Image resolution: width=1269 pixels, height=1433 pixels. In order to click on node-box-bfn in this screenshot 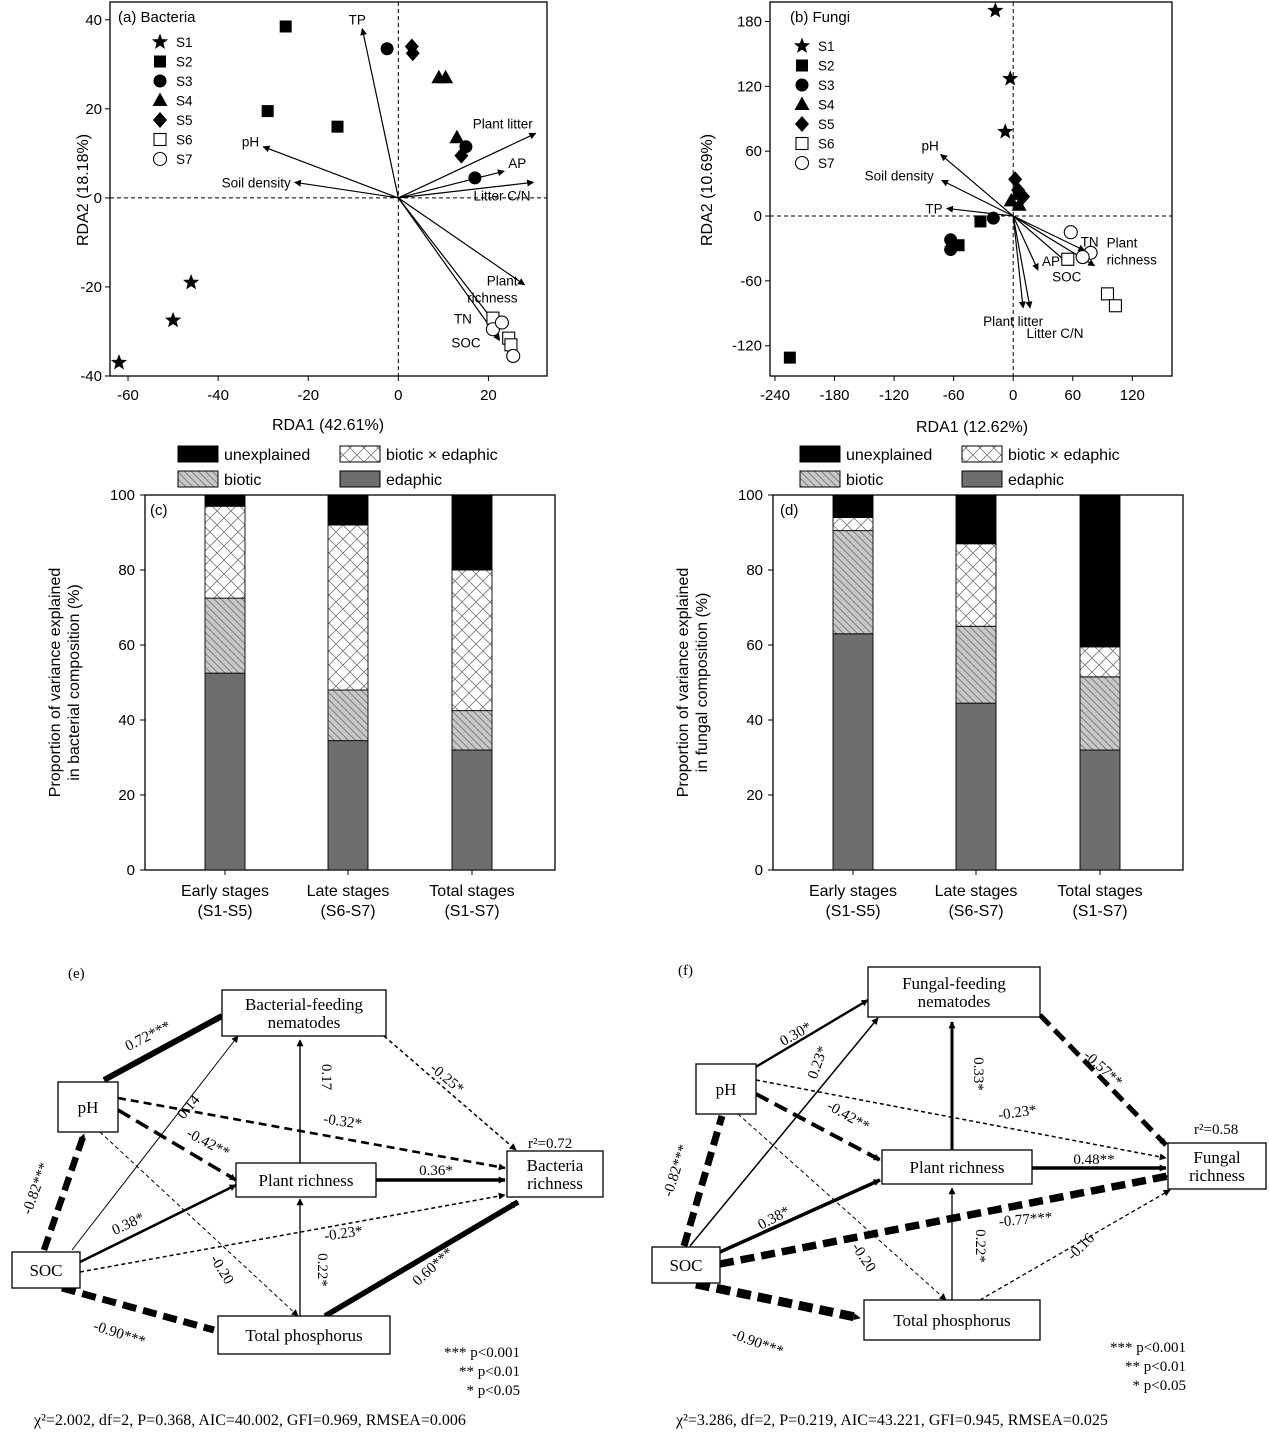, I will do `click(304, 1013)`.